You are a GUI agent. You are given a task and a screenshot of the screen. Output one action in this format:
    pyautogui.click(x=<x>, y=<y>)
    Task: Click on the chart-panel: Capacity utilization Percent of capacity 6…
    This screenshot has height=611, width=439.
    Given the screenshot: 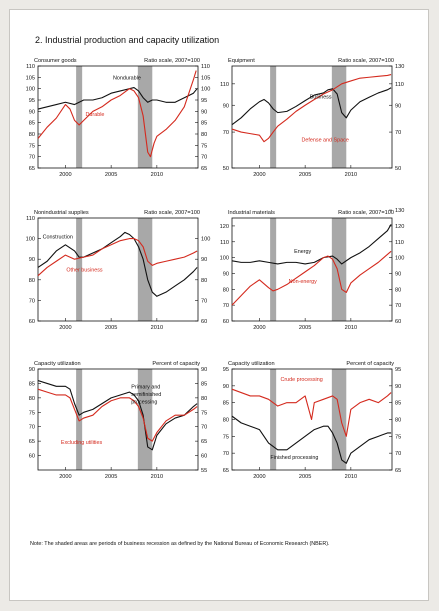 What is the action you would take?
    pyautogui.click(x=312, y=420)
    